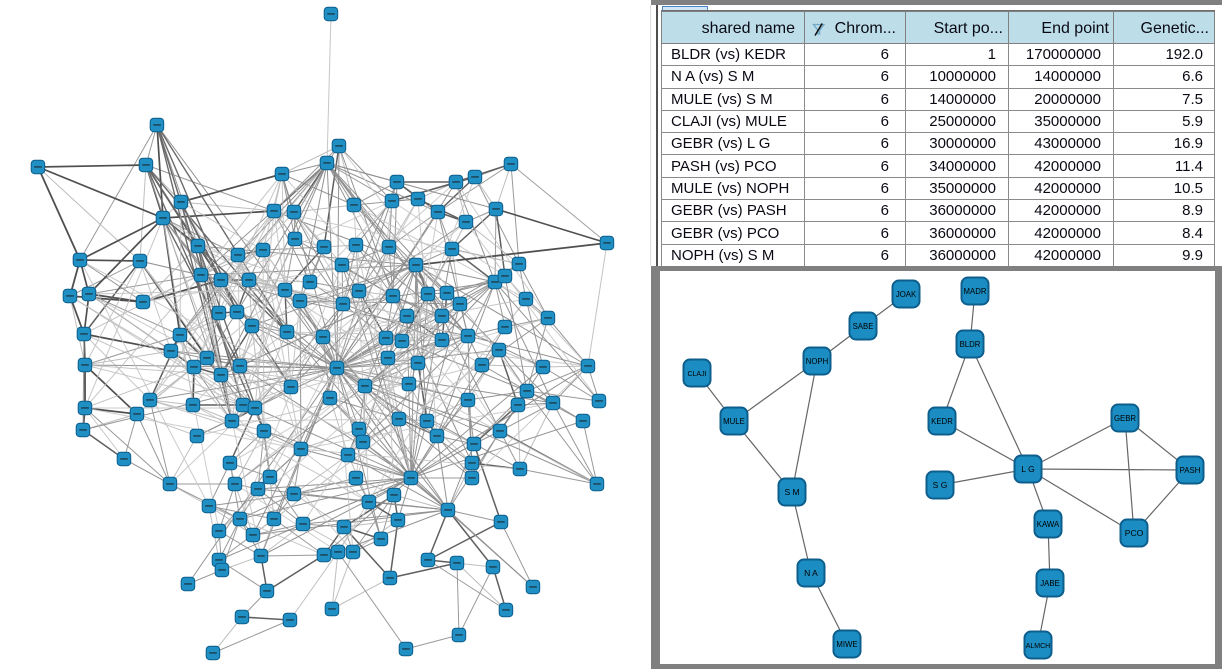 The width and height of the screenshot is (1222, 669). What do you see at coordinates (1125, 418) in the screenshot?
I see `svg-text: GEBR` at bounding box center [1125, 418].